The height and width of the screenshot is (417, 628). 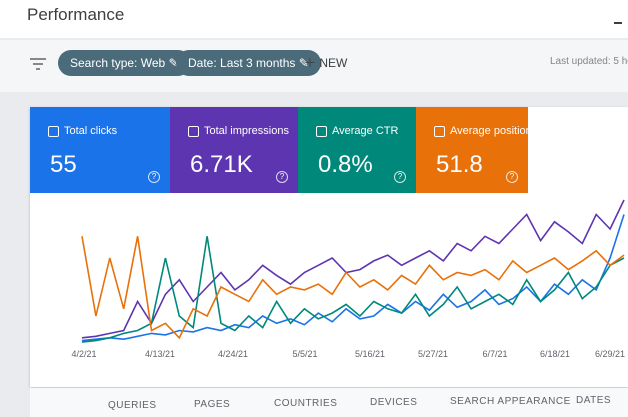 I want to click on last-updated: Last updated: 5 ho, so click(x=589, y=61).